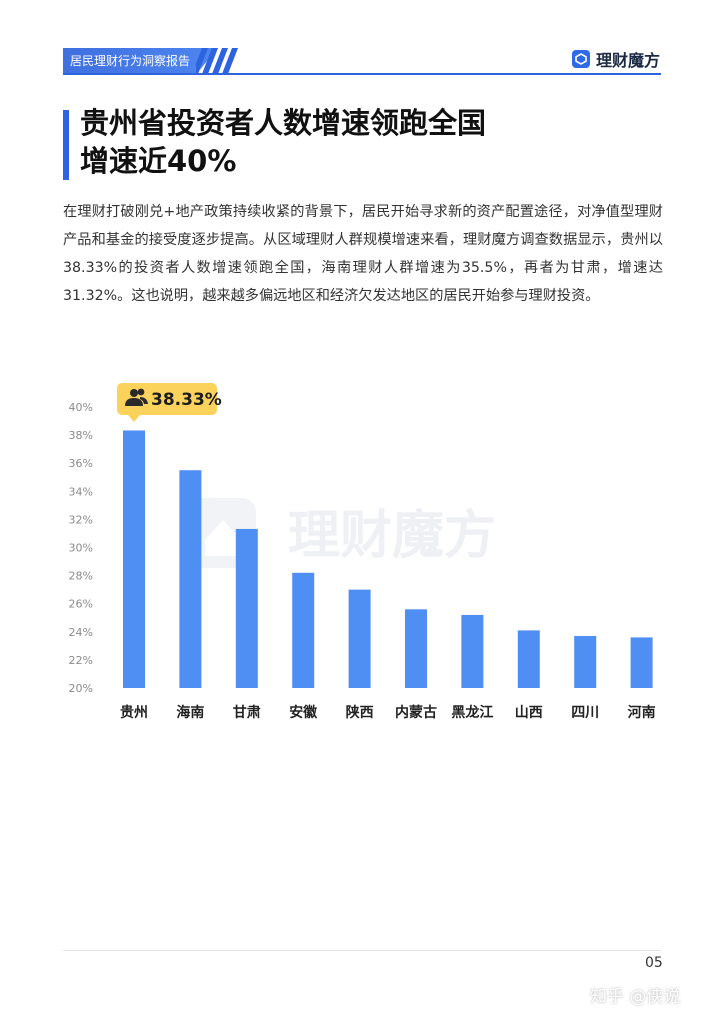 Image resolution: width=720 pixels, height=1019 pixels. What do you see at coordinates (585, 713) in the screenshot?
I see `x-tick-label: 四川` at bounding box center [585, 713].